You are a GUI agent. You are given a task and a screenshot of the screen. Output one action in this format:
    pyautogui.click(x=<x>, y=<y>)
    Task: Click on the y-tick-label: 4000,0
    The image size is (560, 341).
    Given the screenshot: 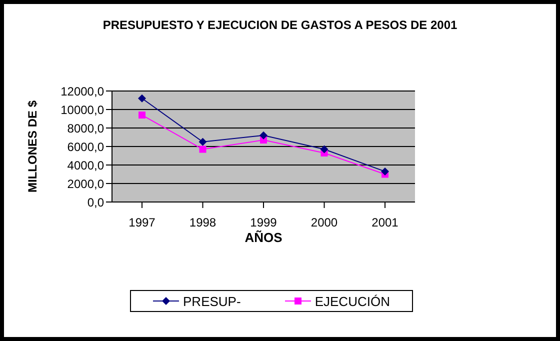 What is the action you would take?
    pyautogui.click(x=85, y=165)
    